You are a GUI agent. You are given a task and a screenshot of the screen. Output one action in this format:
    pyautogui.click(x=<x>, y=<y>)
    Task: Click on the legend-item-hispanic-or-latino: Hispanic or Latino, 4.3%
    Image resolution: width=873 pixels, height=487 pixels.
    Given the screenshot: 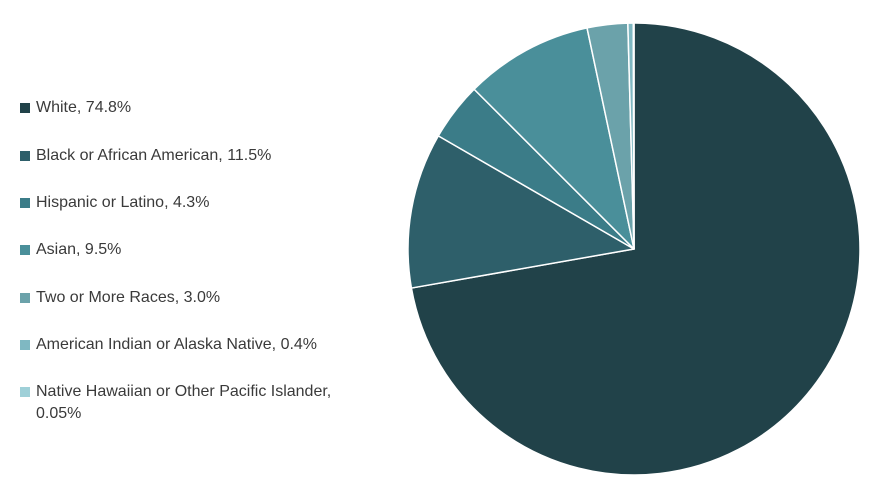 What is the action you would take?
    pyautogui.click(x=114, y=203)
    